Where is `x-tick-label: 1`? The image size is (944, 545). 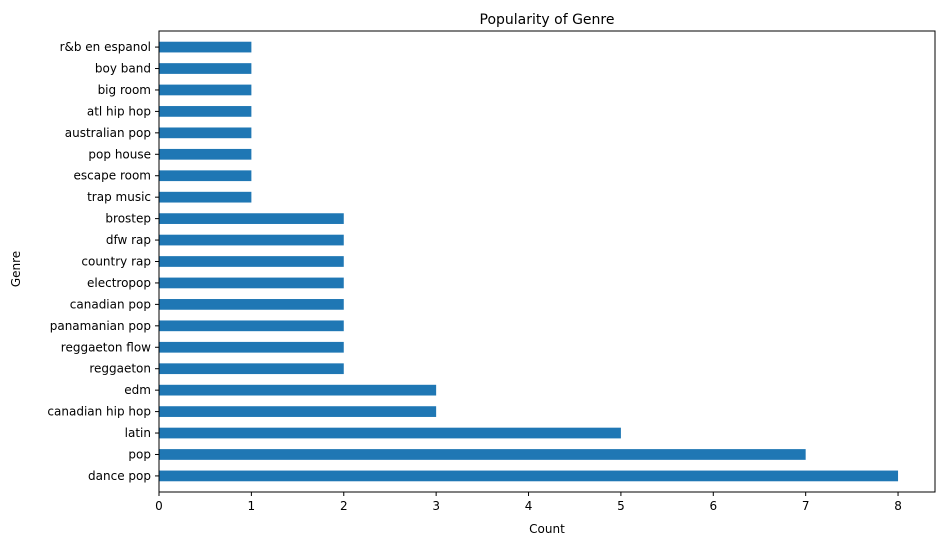
x-tick-label: 1 is located at coordinates (252, 506).